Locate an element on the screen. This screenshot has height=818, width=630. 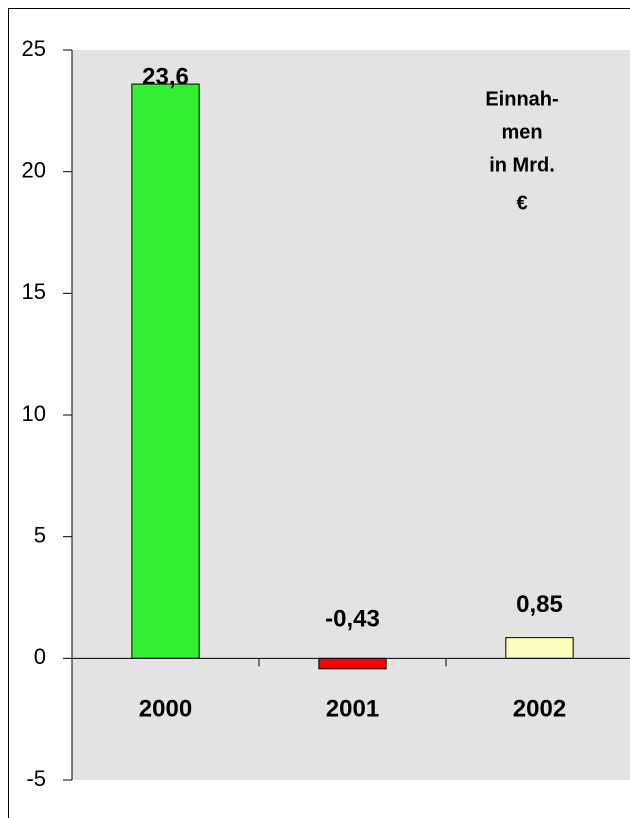
y-tick-label: 25 is located at coordinates (34, 48).